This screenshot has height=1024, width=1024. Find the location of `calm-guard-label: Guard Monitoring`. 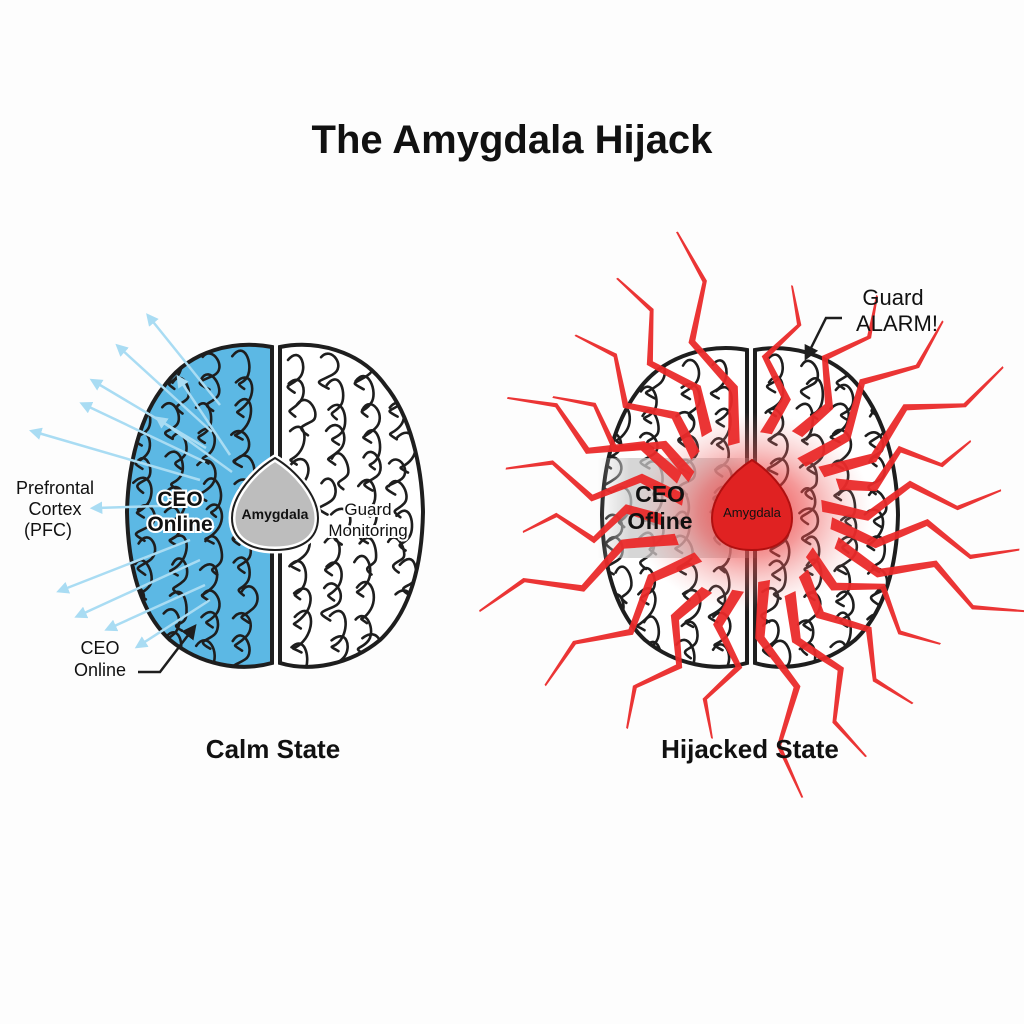

calm-guard-label: Guard Monitoring is located at coordinates (367, 520).